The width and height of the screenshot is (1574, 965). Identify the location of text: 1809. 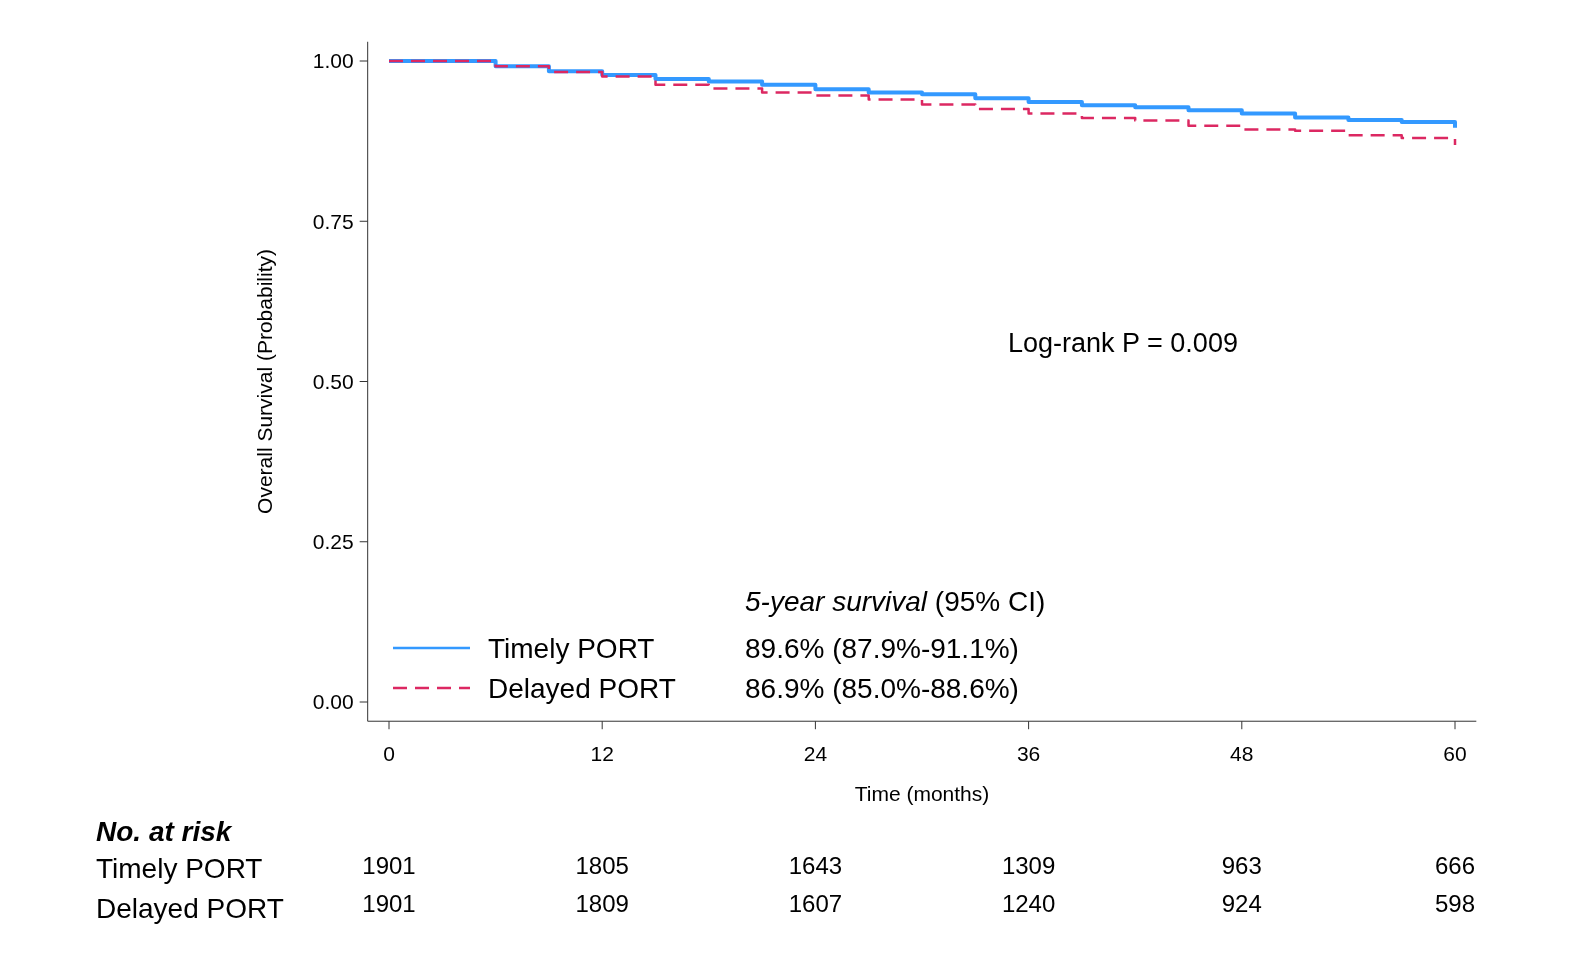
(602, 903).